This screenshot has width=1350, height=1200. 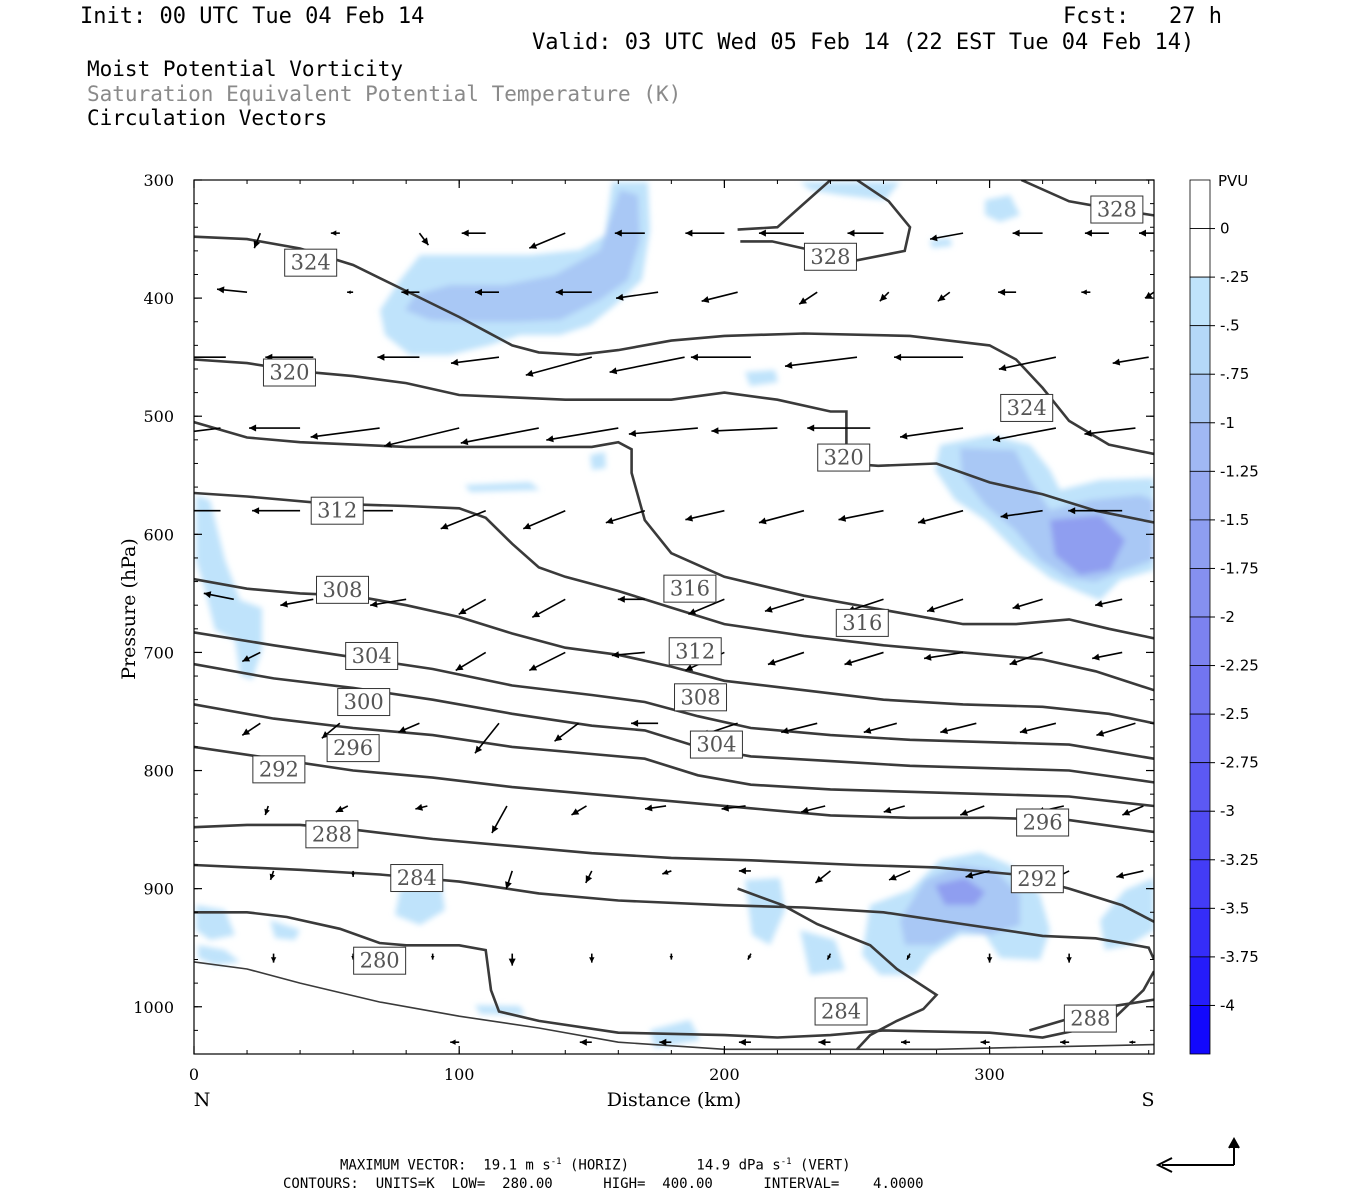 What do you see at coordinates (1239, 957) in the screenshot?
I see `colorbar-tick-label: -3.75` at bounding box center [1239, 957].